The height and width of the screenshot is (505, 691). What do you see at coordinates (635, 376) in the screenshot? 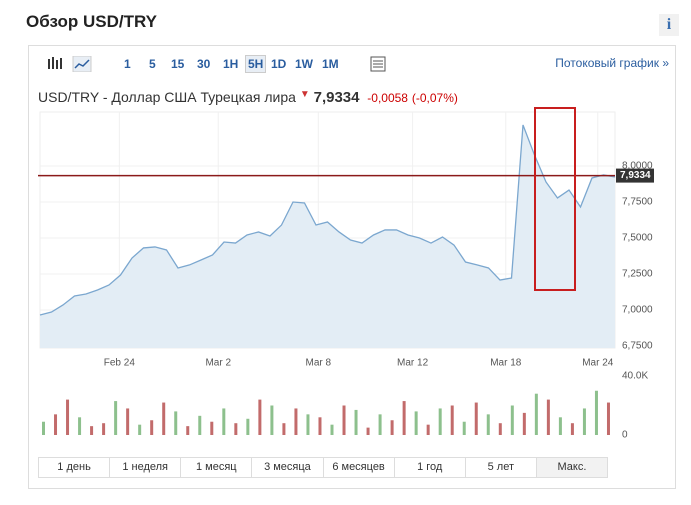
I see `volume-tick-label: 40.0K` at bounding box center [635, 376].